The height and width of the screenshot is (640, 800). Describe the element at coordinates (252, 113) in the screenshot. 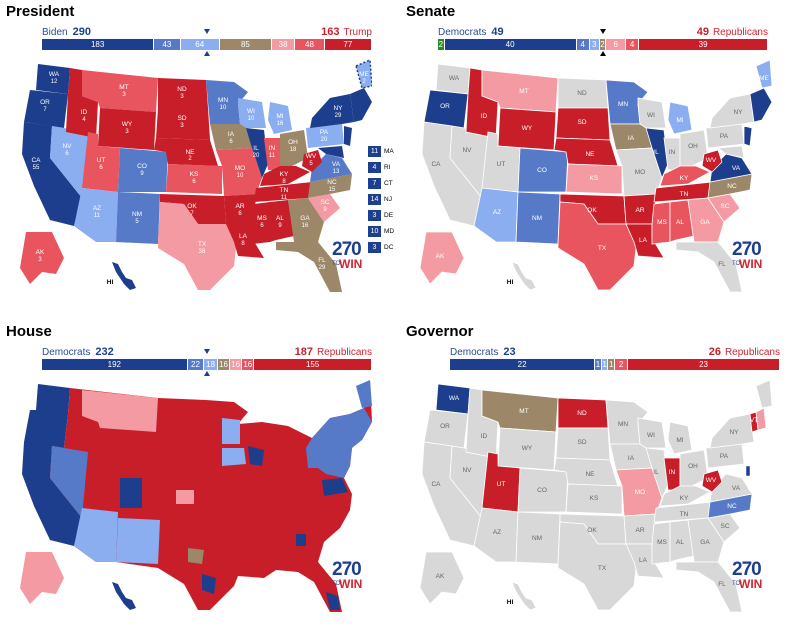

I see `state-wi` at that location.